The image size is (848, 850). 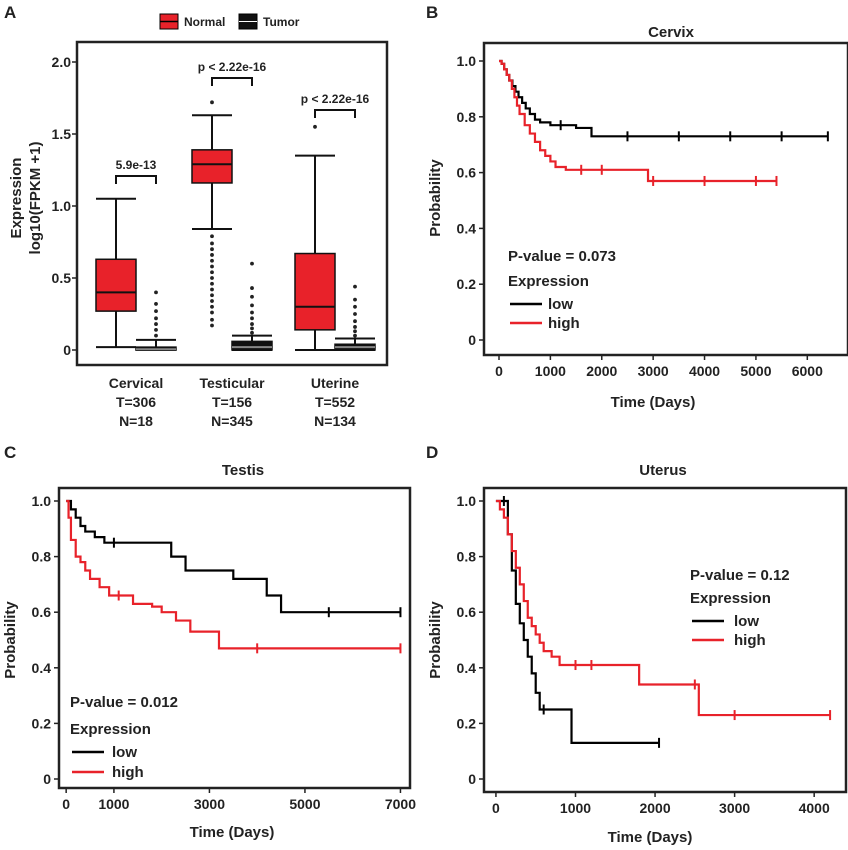 What do you see at coordinates (734, 808) in the screenshot?
I see `panel-d-xtick-label: 3000` at bounding box center [734, 808].